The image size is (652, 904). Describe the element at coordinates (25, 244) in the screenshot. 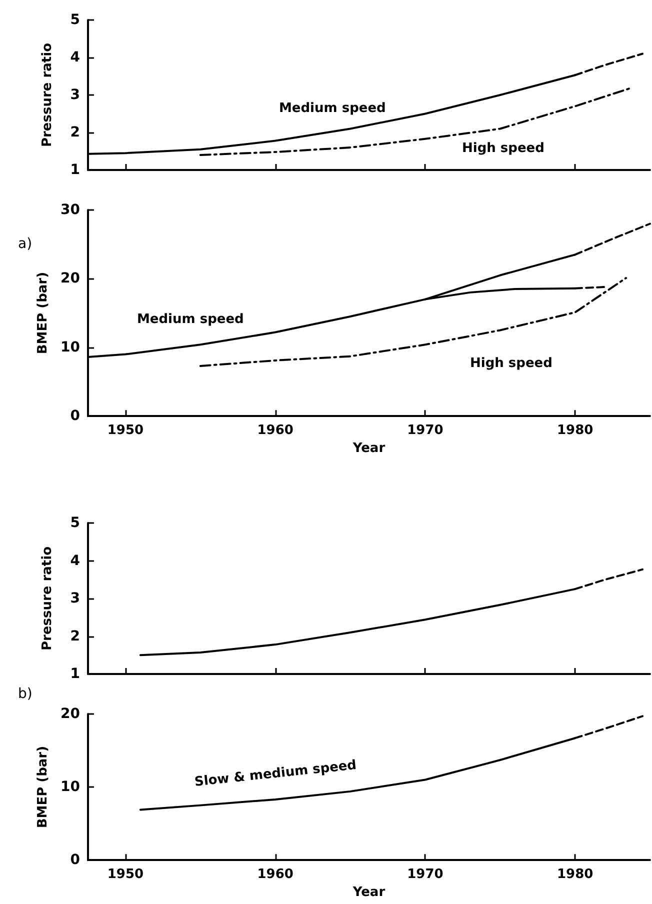

I see `text: a)` at that location.